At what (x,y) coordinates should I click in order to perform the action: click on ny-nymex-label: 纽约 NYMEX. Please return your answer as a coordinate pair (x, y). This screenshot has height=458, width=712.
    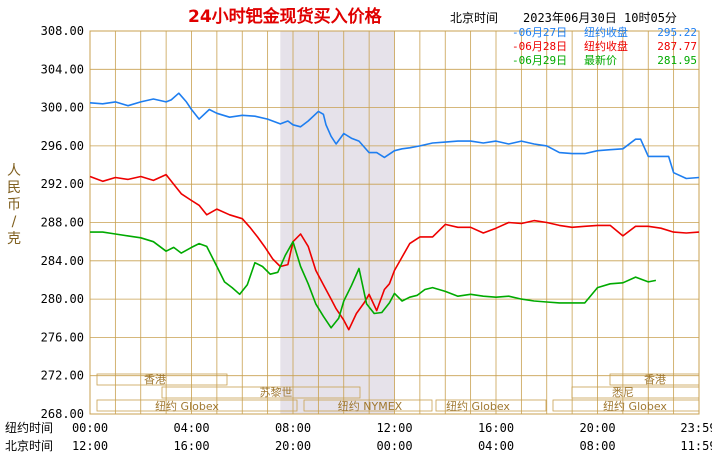
    Looking at the image, I should click on (370, 406).